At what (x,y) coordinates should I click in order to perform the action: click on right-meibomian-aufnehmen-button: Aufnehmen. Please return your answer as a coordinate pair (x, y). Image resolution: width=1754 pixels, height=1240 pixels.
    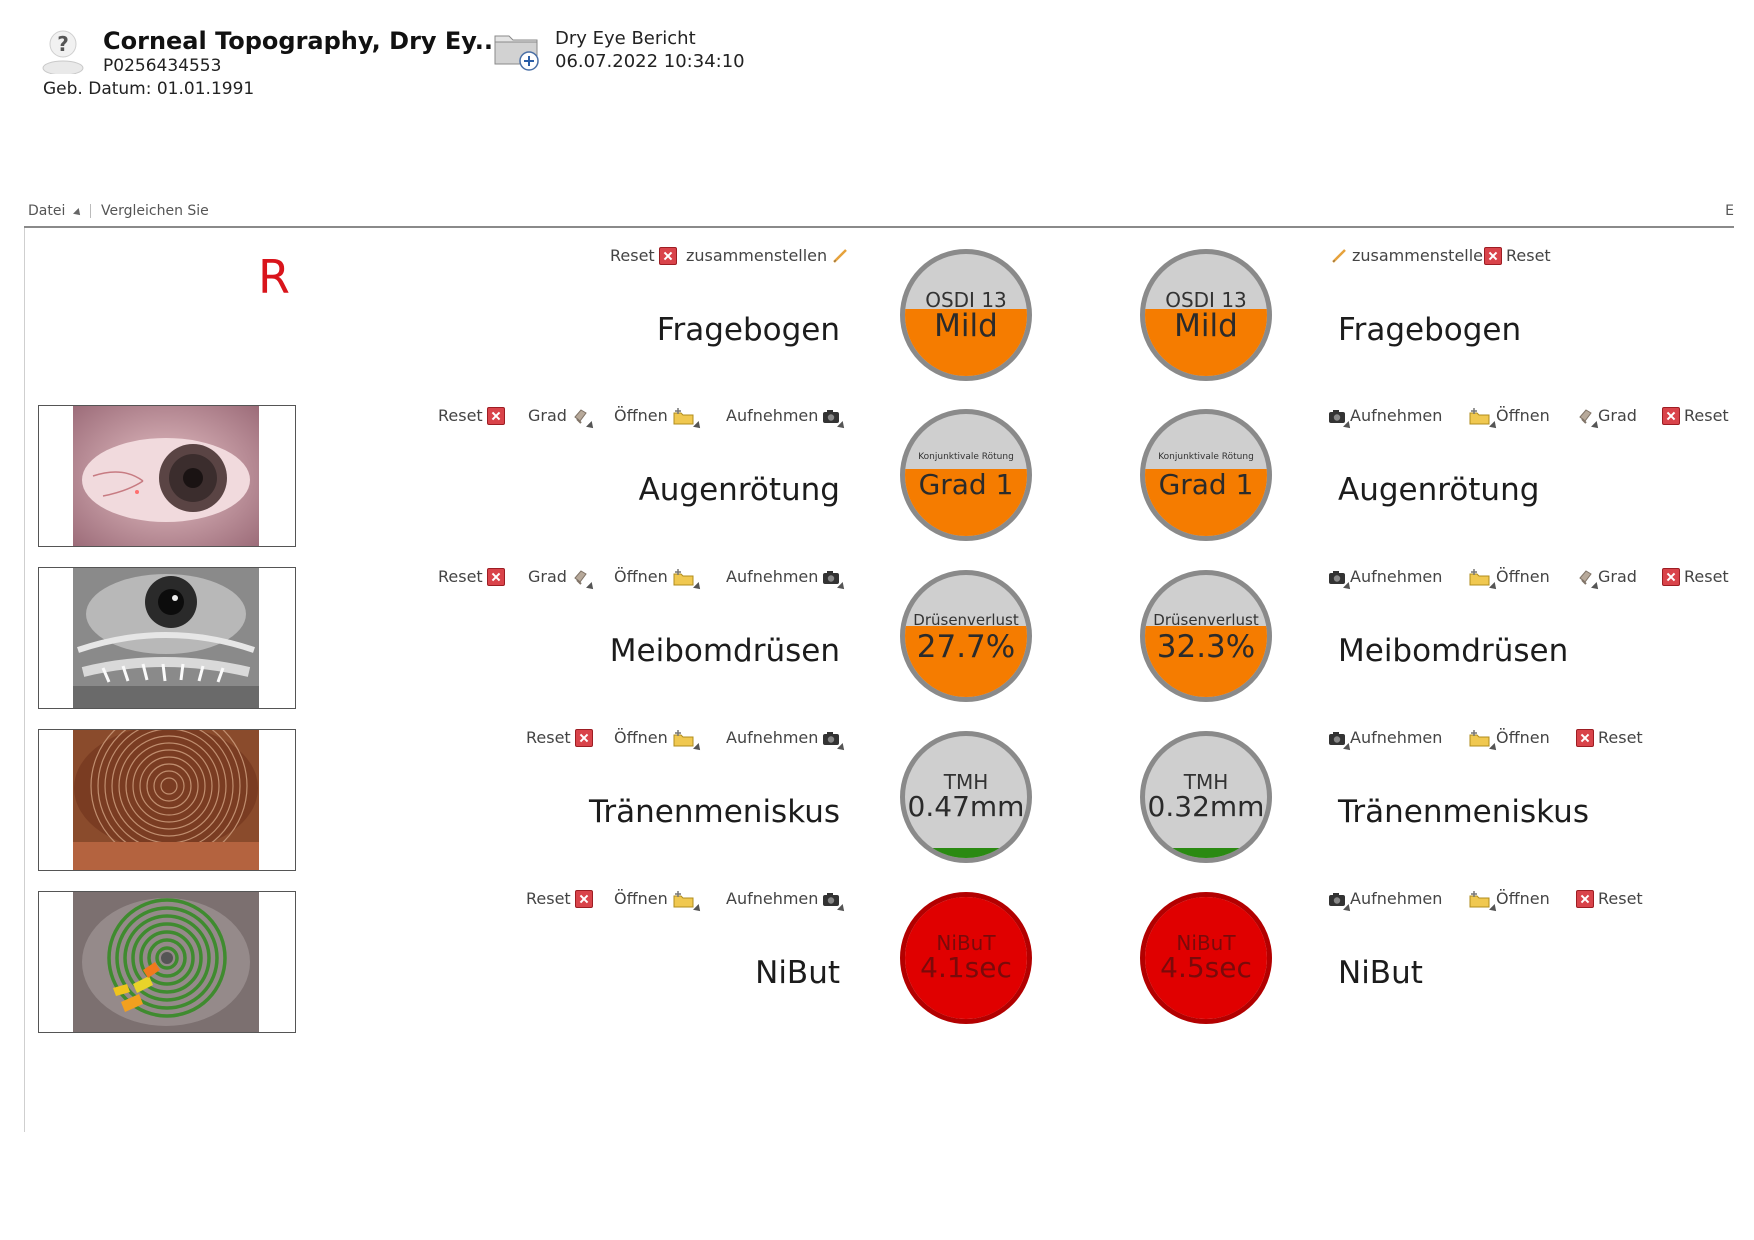
    Looking at the image, I should click on (1383, 579).